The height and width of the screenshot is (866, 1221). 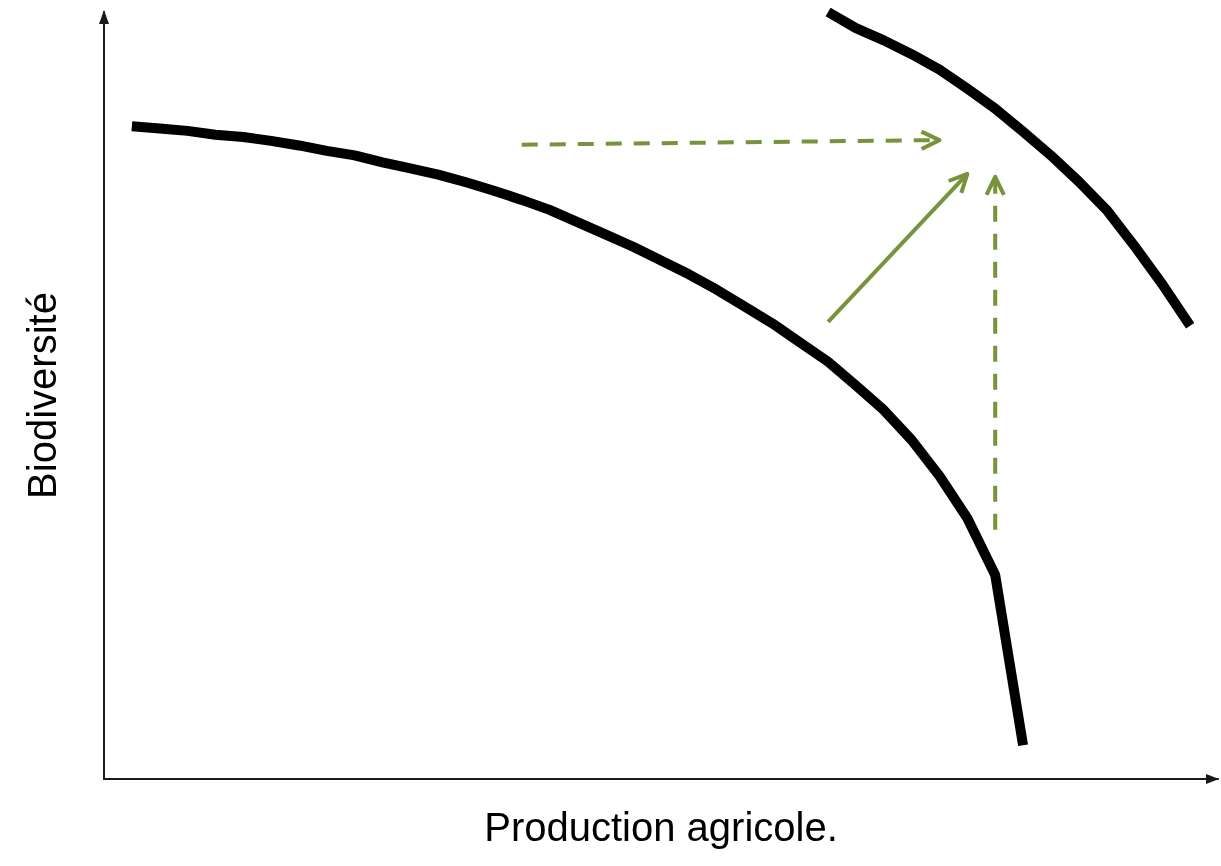 I want to click on y-axis-title: Biodiversité, so click(x=42, y=395).